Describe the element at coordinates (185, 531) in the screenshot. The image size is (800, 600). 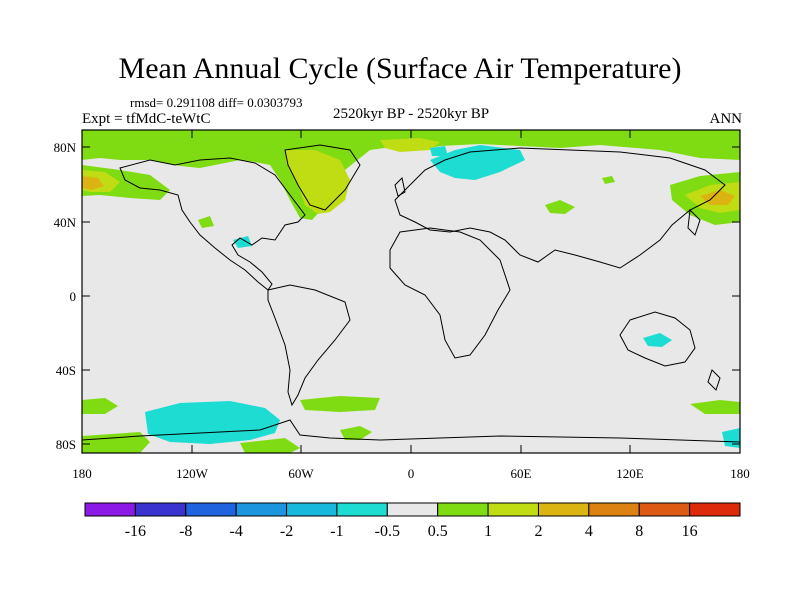
I see `colorbar-label: -8` at that location.